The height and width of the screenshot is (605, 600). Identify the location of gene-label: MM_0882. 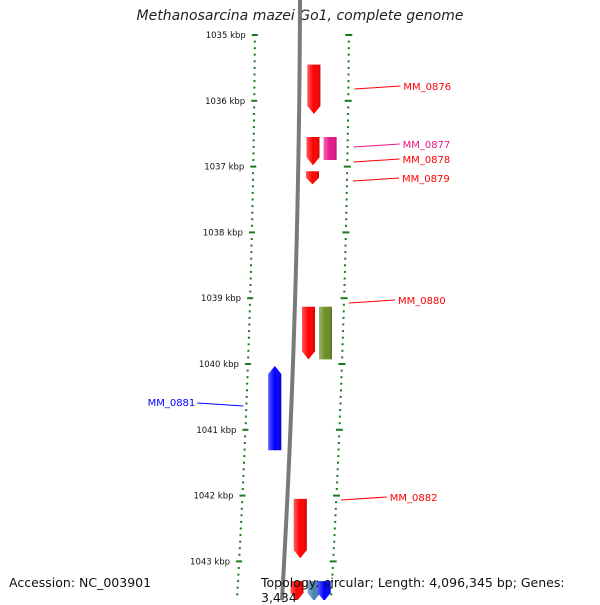
(414, 498).